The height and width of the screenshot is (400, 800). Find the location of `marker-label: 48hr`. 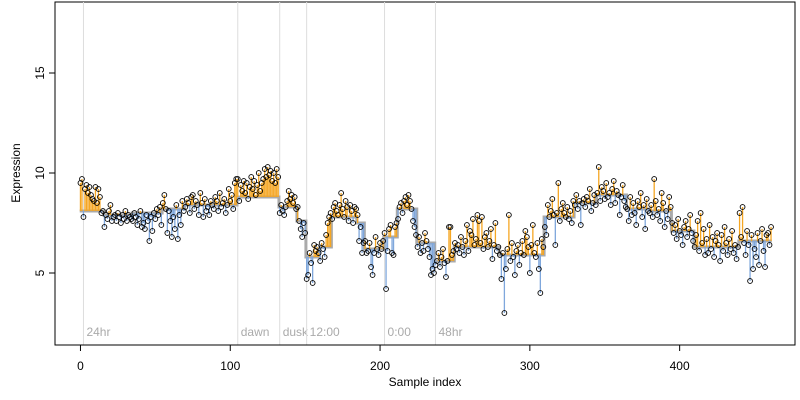

marker-label: 48hr is located at coordinates (450, 332).